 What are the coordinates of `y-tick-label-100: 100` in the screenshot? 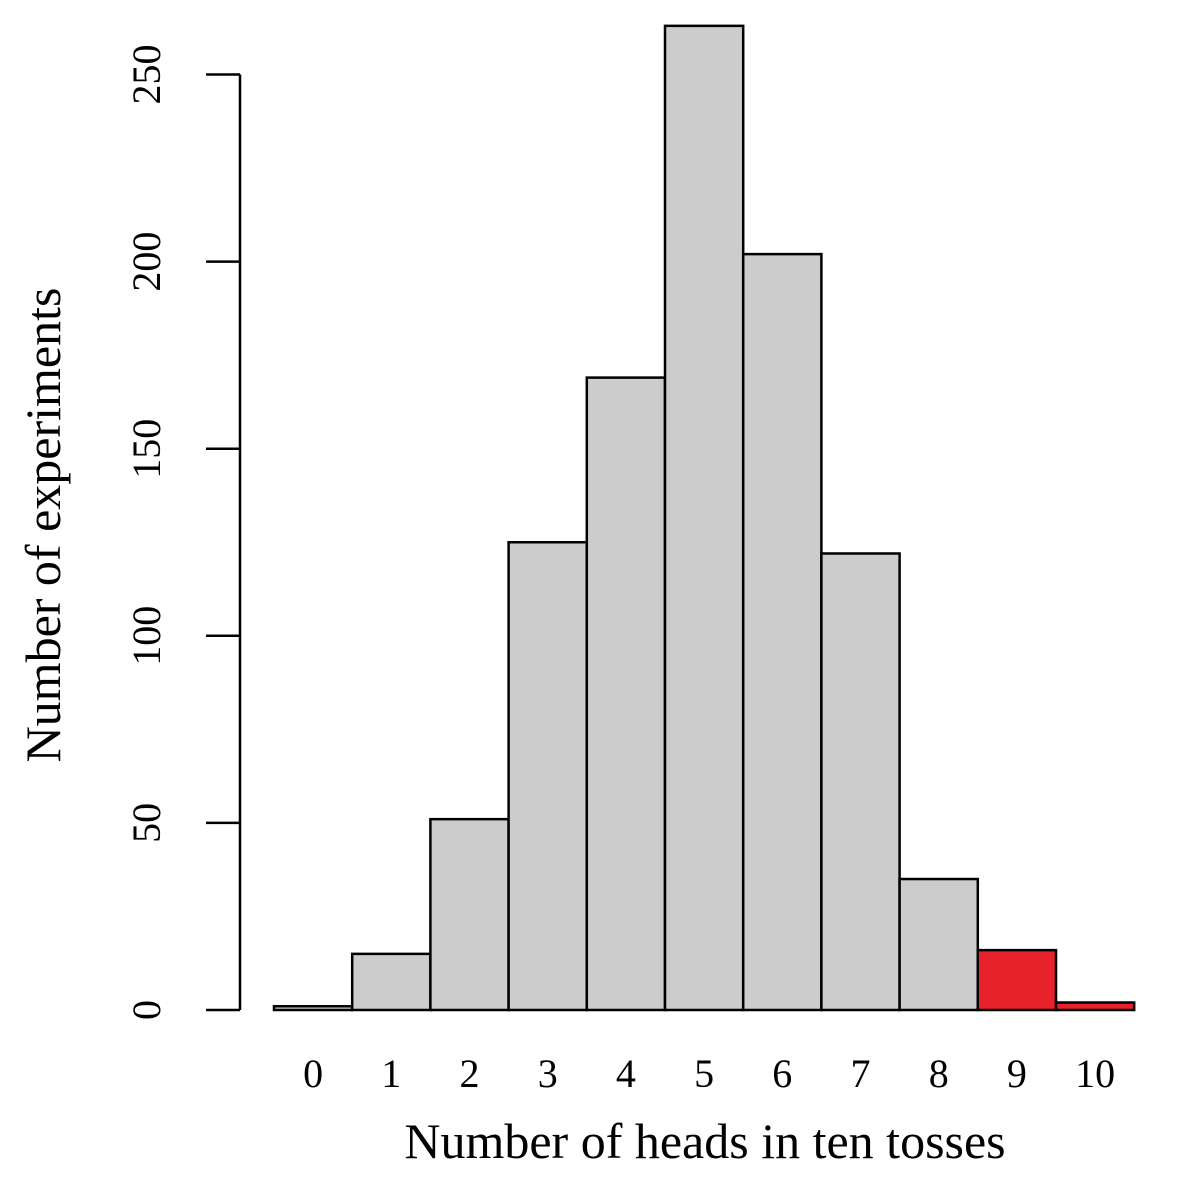 It's located at (146, 636).